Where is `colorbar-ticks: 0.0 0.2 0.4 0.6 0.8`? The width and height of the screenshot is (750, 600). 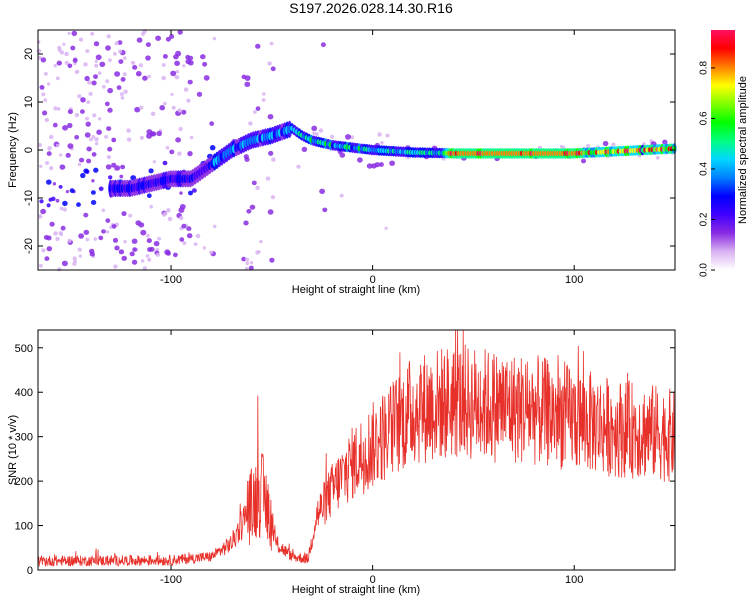 colorbar-ticks: 0.0 0.2 0.4 0.6 0.8 is located at coordinates (707, 169).